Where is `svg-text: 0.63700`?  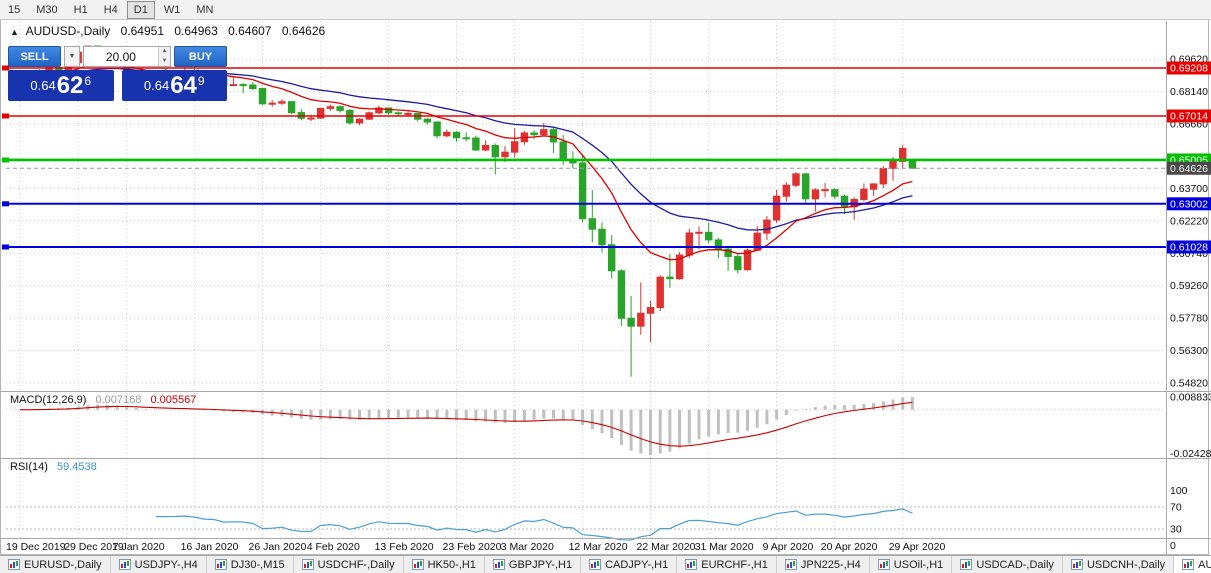 svg-text: 0.63700 is located at coordinates (1189, 189).